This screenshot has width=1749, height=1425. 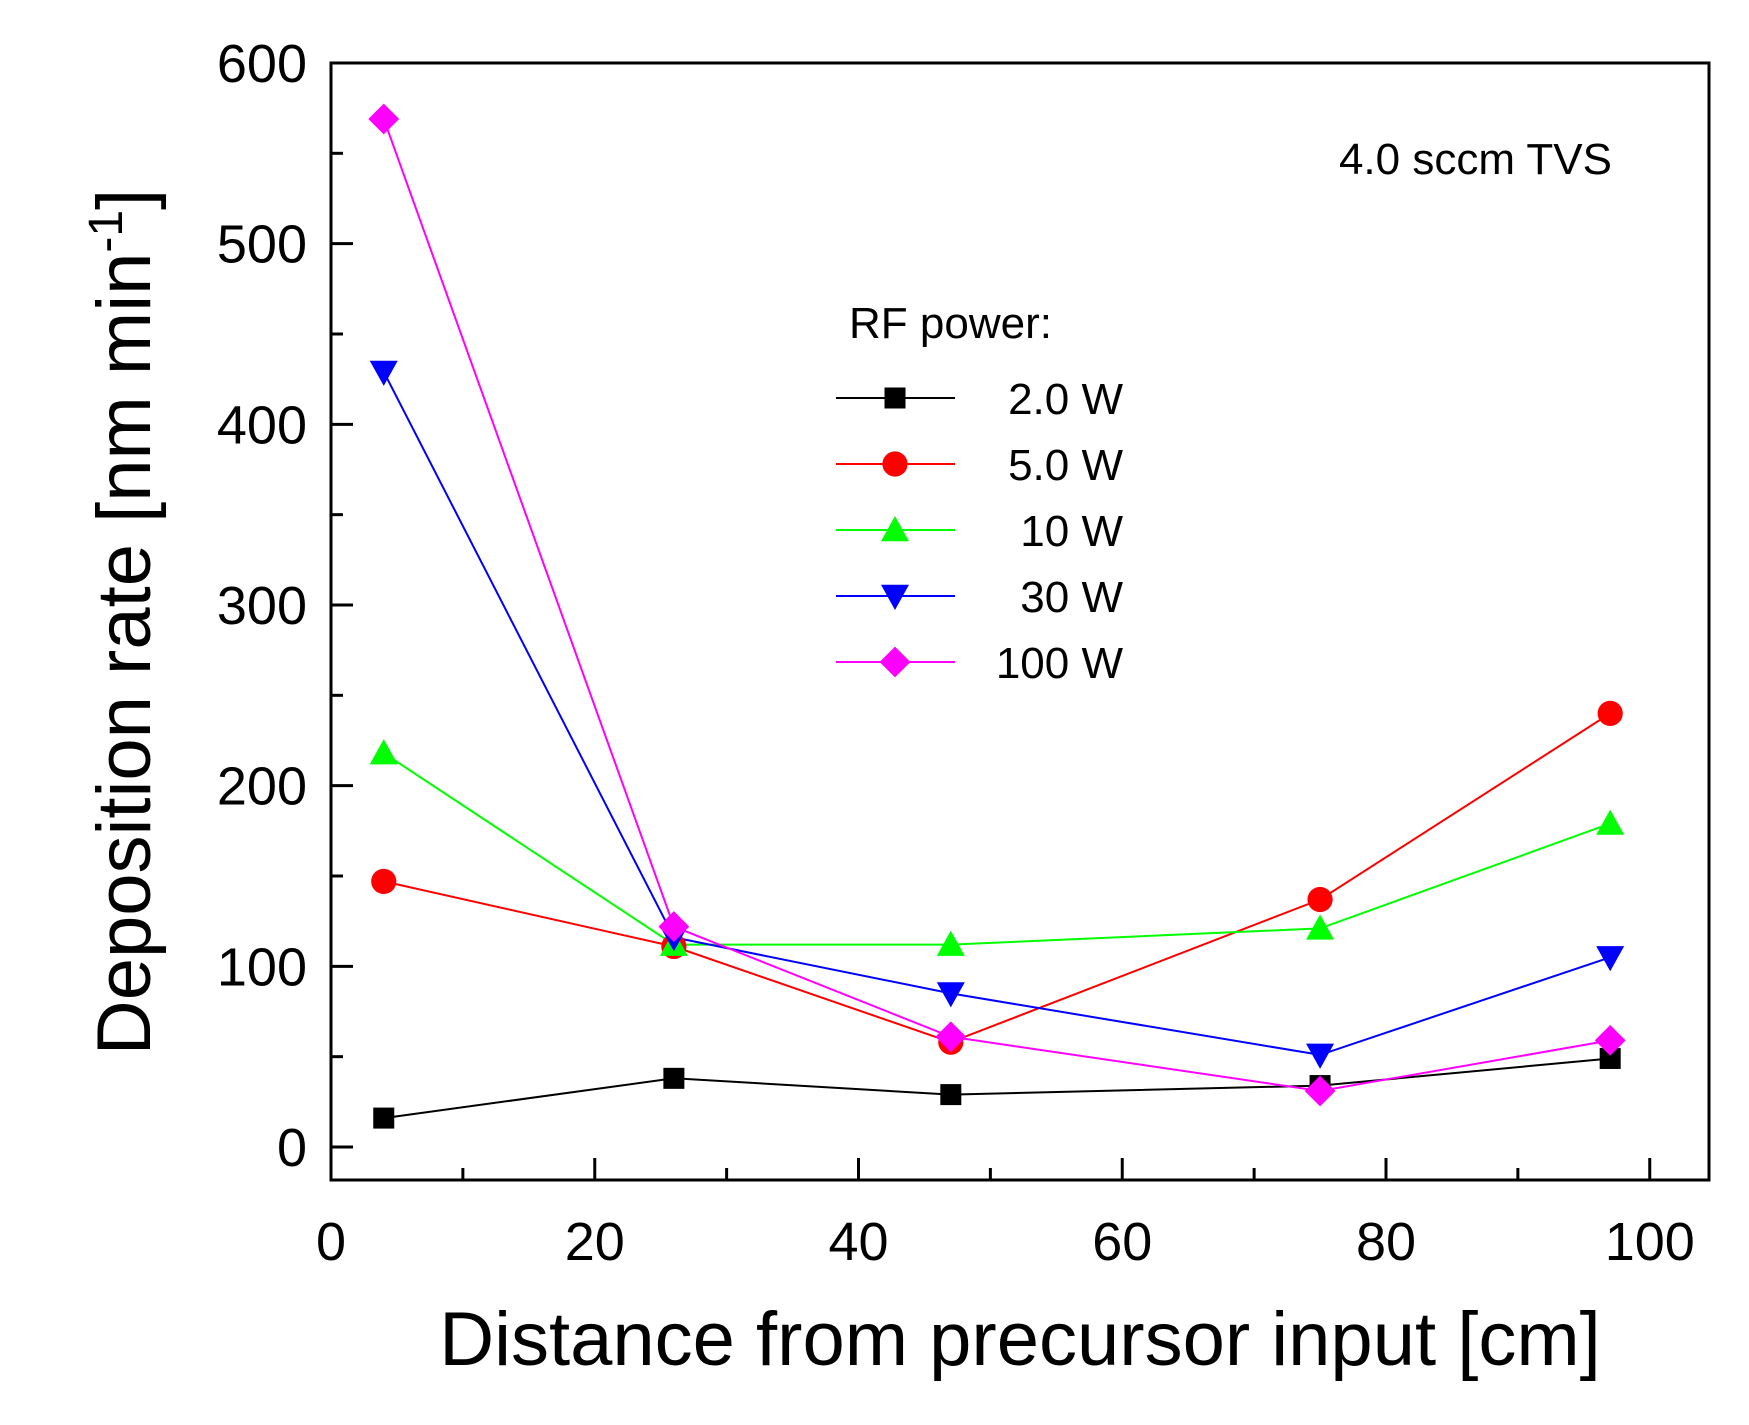 I want to click on legend-marker-10-w, so click(x=895, y=529).